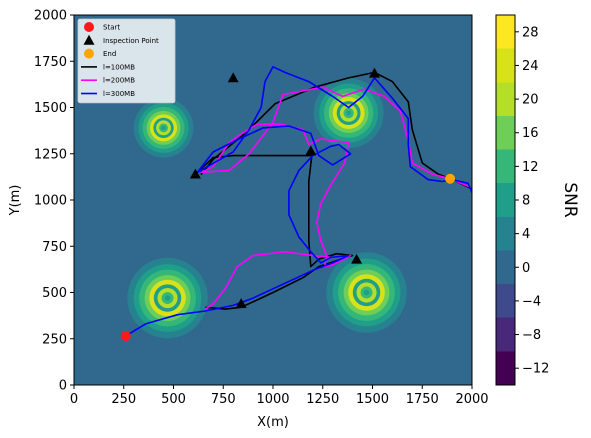 The image size is (591, 438). Describe the element at coordinates (322, 399) in the screenshot. I see `x-tick-label: 1250` at that location.